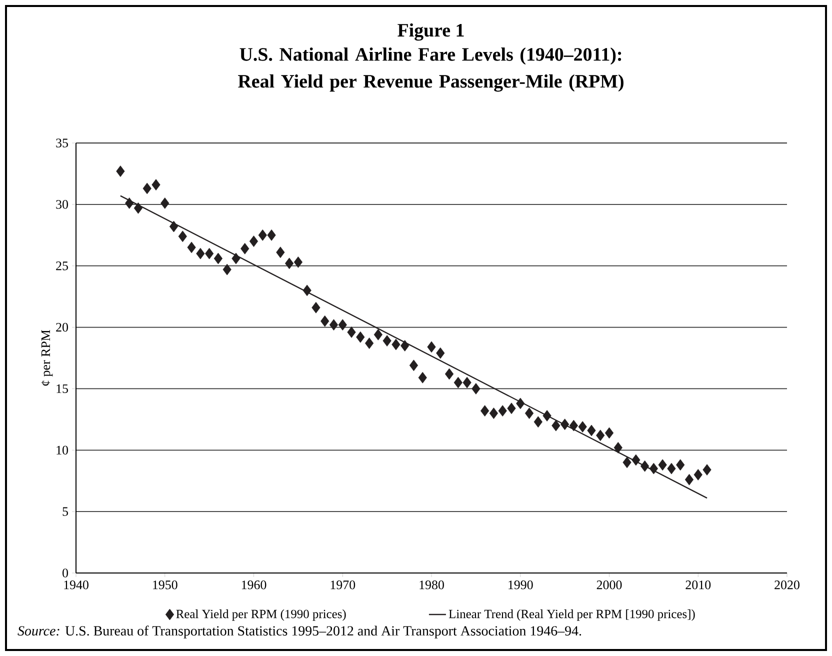 The height and width of the screenshot is (656, 832). What do you see at coordinates (300, 632) in the screenshot?
I see `text: Source: U.S. Bureau of Transportation Statistics 1995–2012 and Air Transport Association 1946–94.` at bounding box center [300, 632].